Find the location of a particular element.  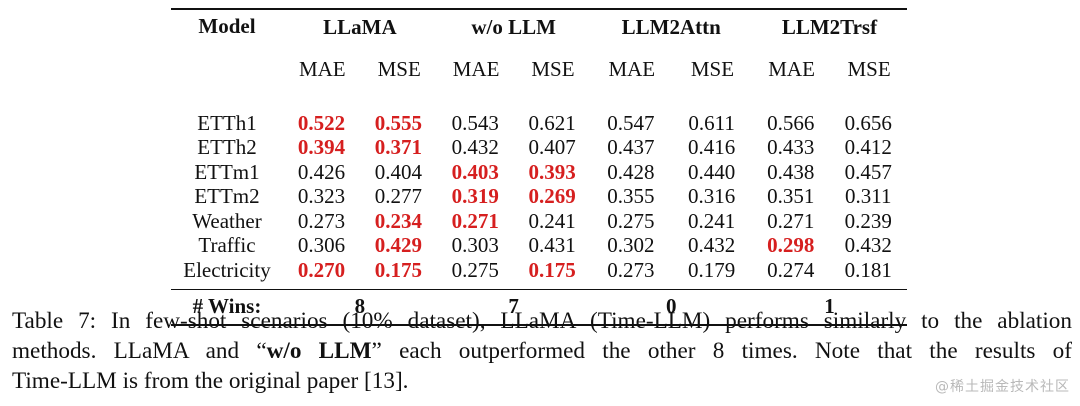

value-wo-llm-mse: 0.393 is located at coordinates (552, 171).